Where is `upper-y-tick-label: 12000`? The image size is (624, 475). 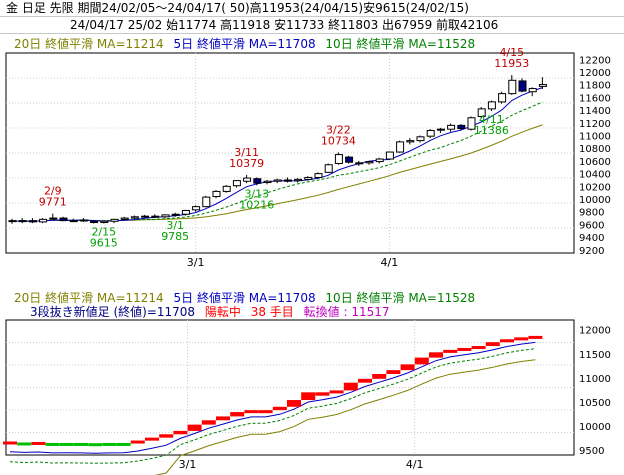
upper-y-tick-label: 12000 is located at coordinates (595, 73).